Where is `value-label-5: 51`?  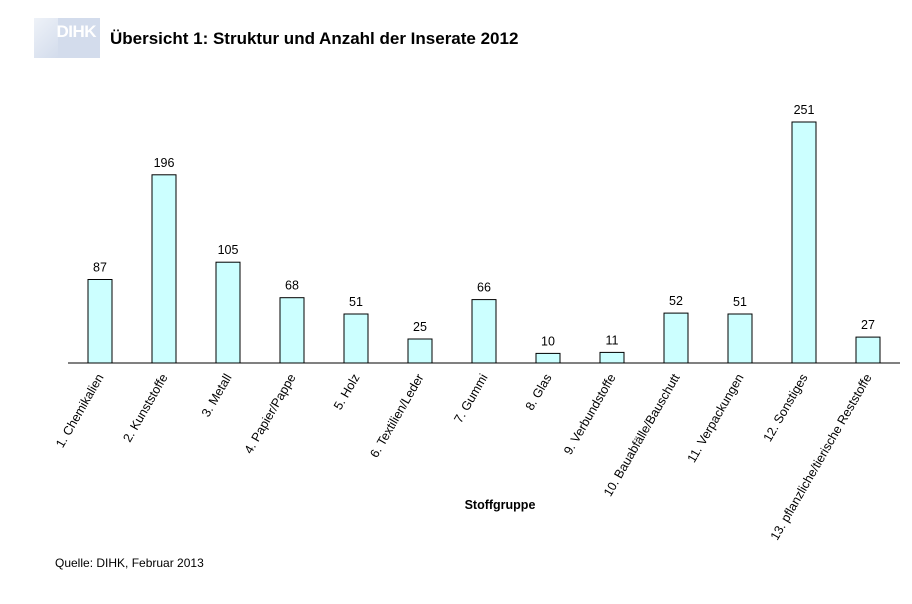
value-label-5: 51 is located at coordinates (356, 302).